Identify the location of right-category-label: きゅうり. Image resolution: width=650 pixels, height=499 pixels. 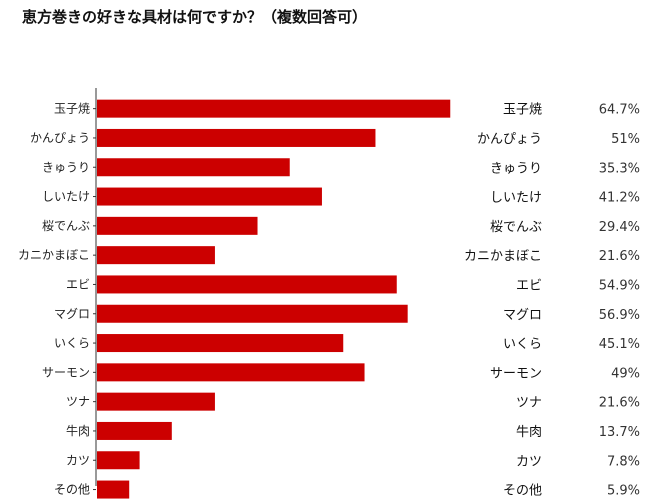
(516, 168).